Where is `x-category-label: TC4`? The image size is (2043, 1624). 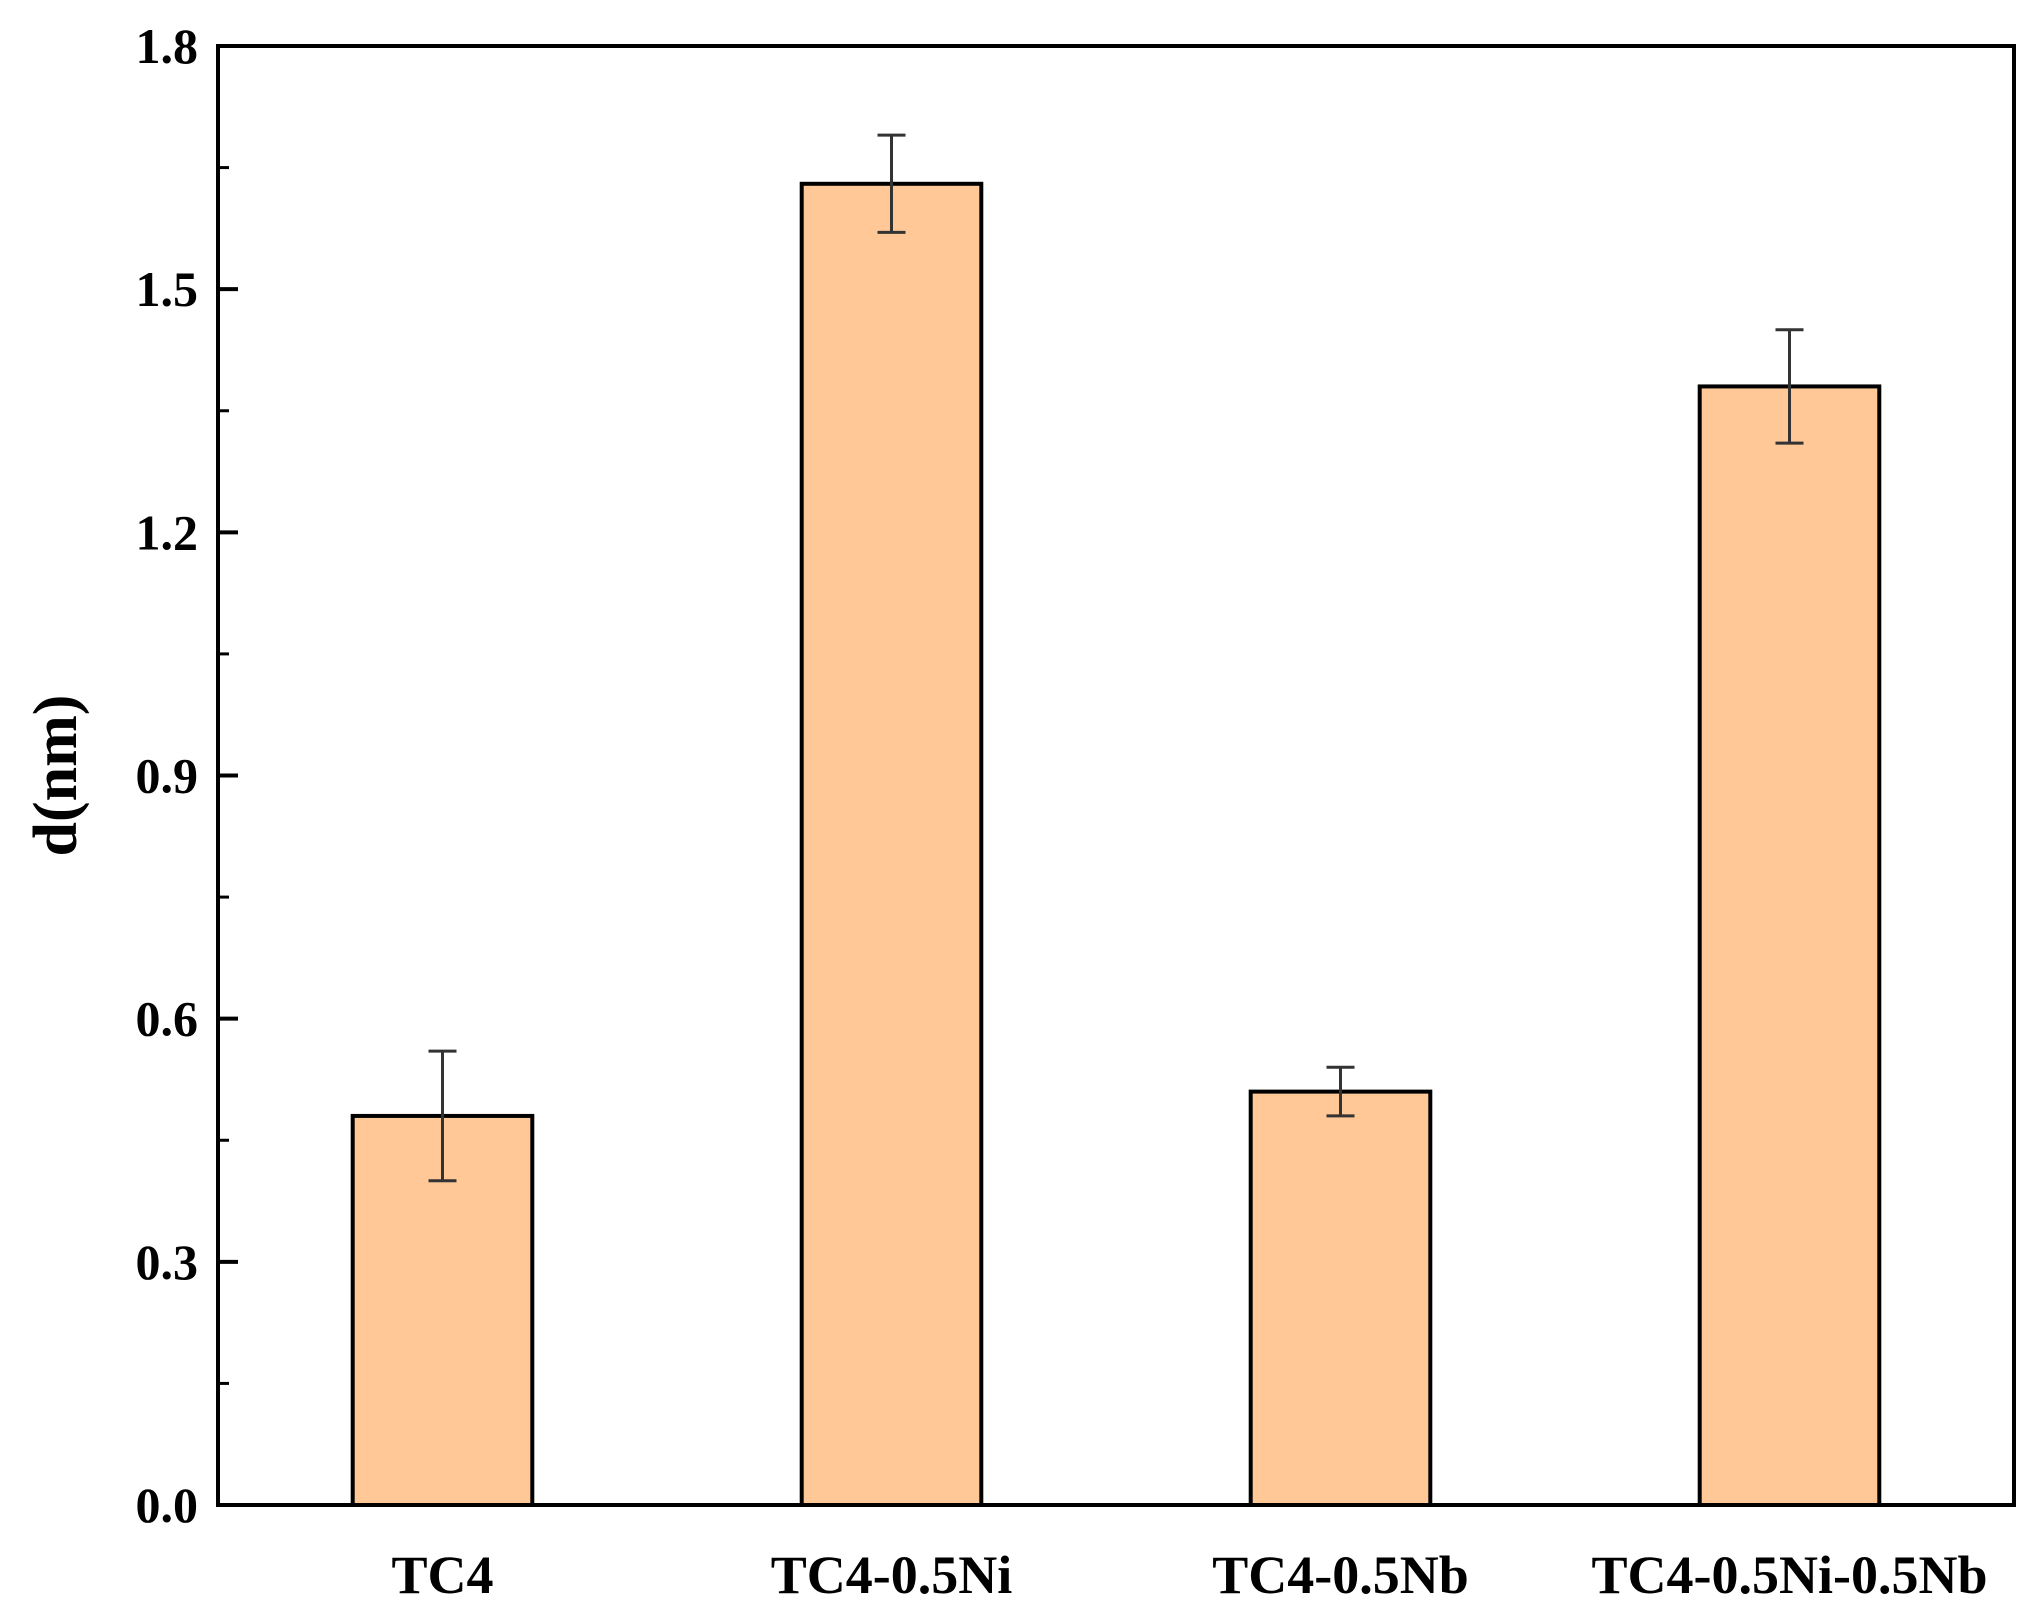 x-category-label: TC4 is located at coordinates (442, 1575).